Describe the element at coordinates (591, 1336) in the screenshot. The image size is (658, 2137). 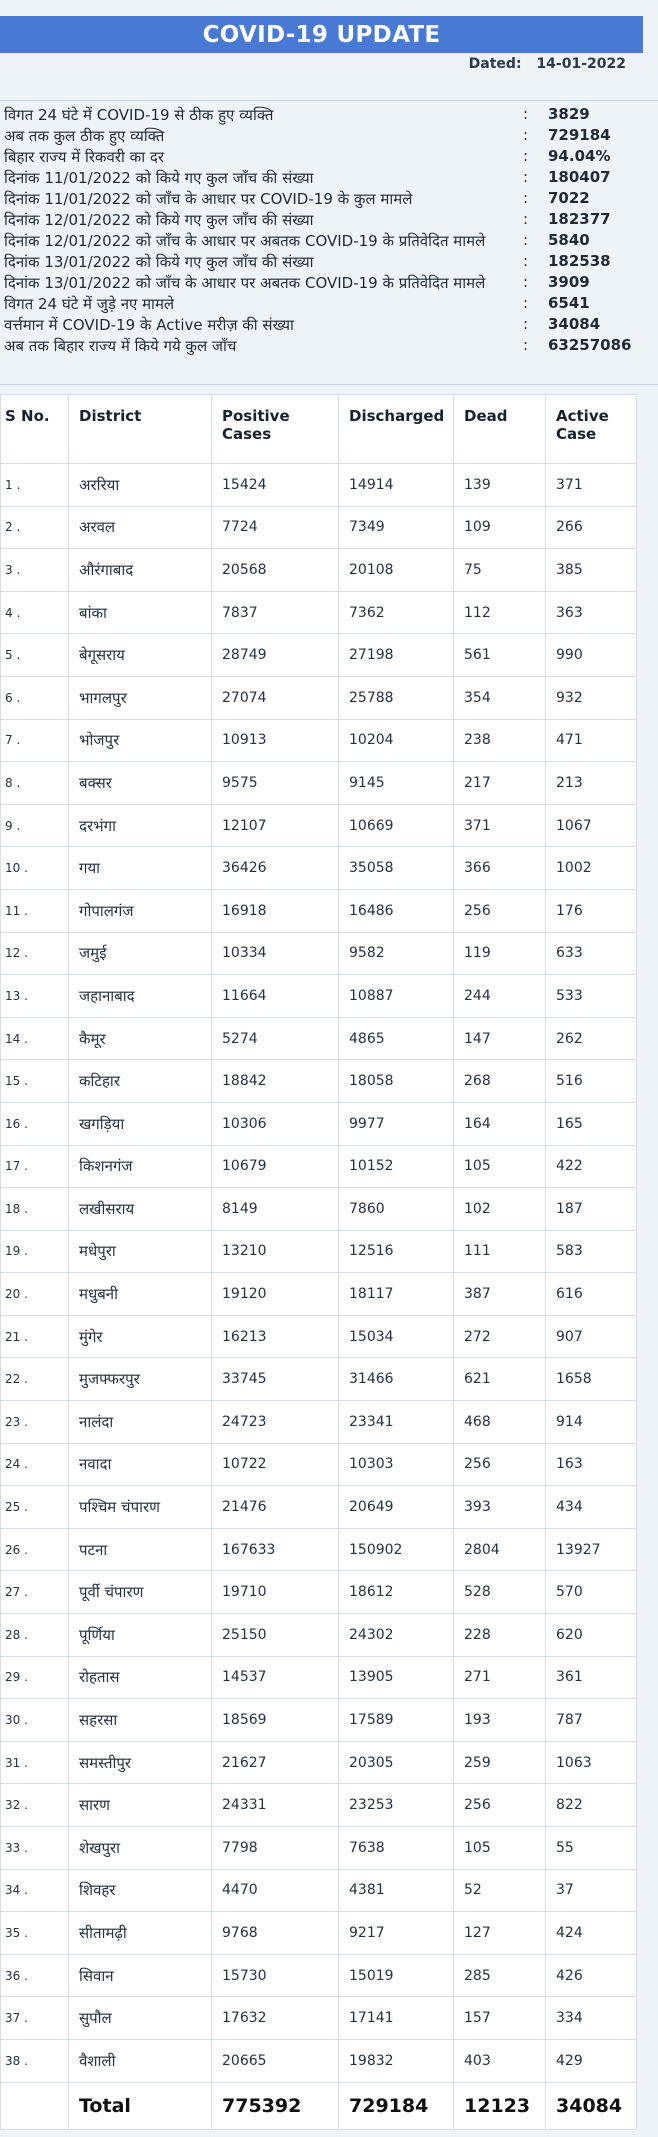
I see `cell-active-case: 907` at that location.